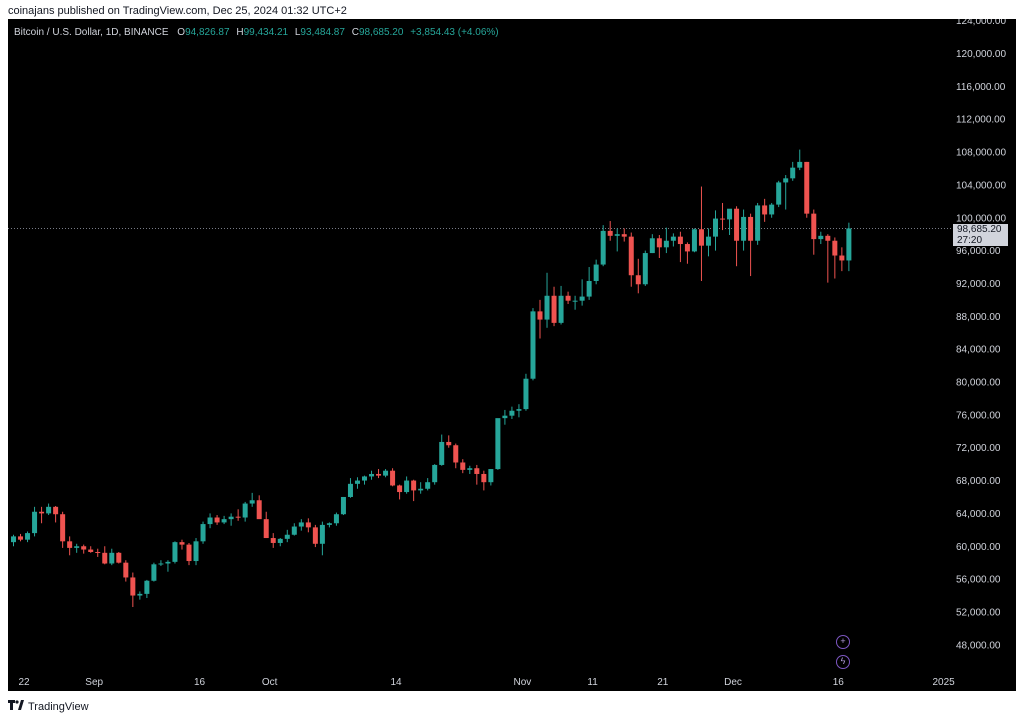 The height and width of the screenshot is (720, 1024). I want to click on last-price-tag: 98,685.20 27:20, so click(980, 235).